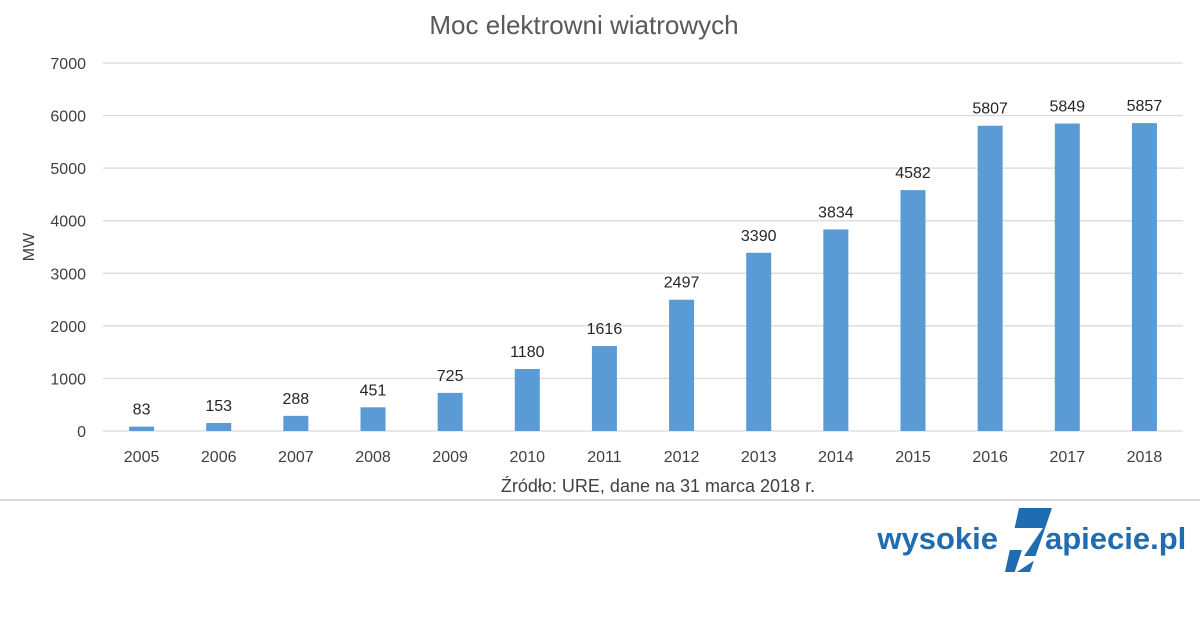 Image resolution: width=1200 pixels, height=639 pixels. Describe the element at coordinates (913, 310) in the screenshot. I see `bar-2015` at that location.